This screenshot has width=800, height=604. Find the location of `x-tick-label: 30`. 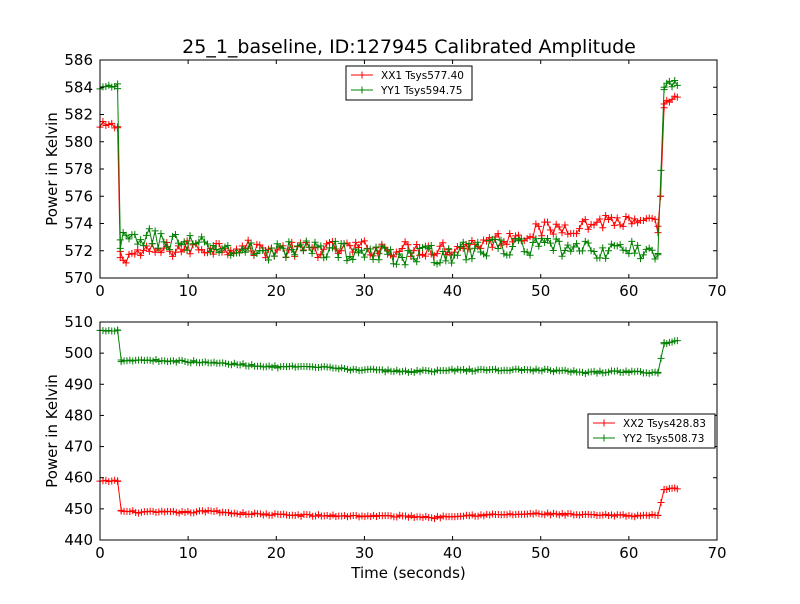

x-tick-label: 30 is located at coordinates (364, 553).